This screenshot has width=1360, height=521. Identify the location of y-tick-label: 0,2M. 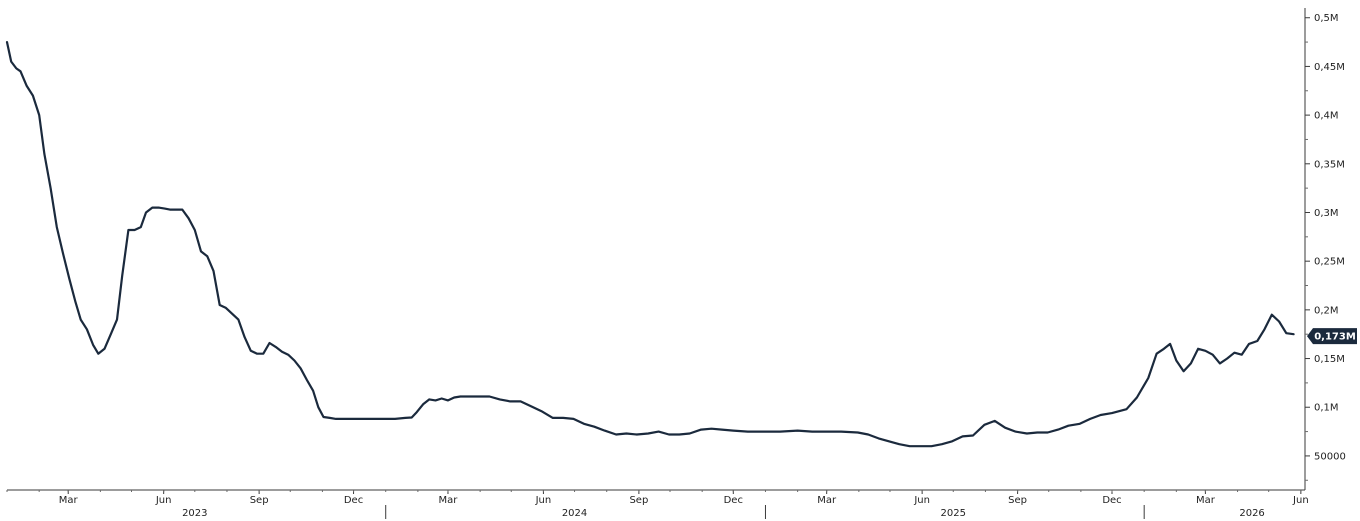
(1326, 310).